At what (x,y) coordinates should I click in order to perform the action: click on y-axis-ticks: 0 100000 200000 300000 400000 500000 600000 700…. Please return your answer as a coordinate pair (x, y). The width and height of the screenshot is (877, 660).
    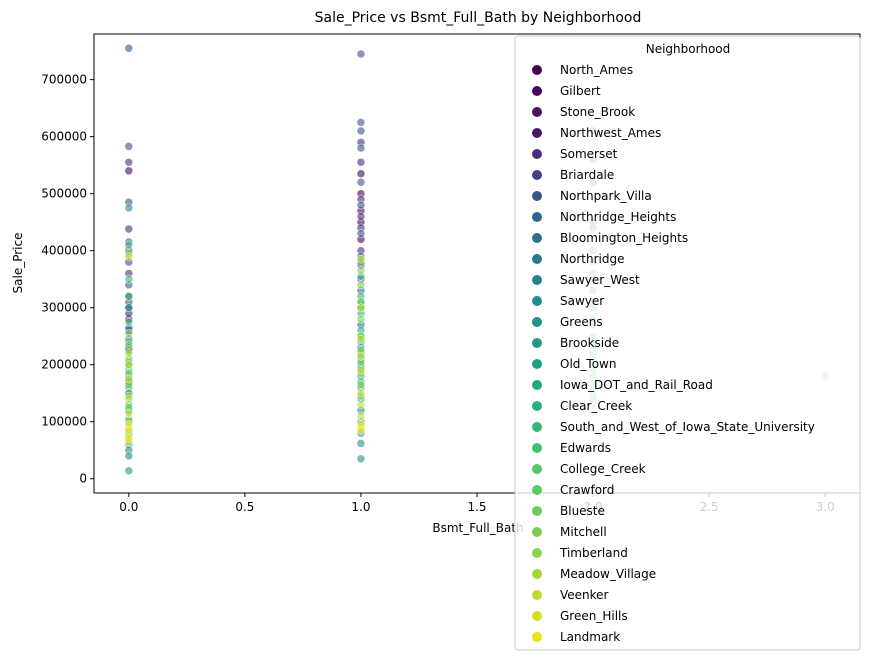
    Looking at the image, I should click on (67, 279).